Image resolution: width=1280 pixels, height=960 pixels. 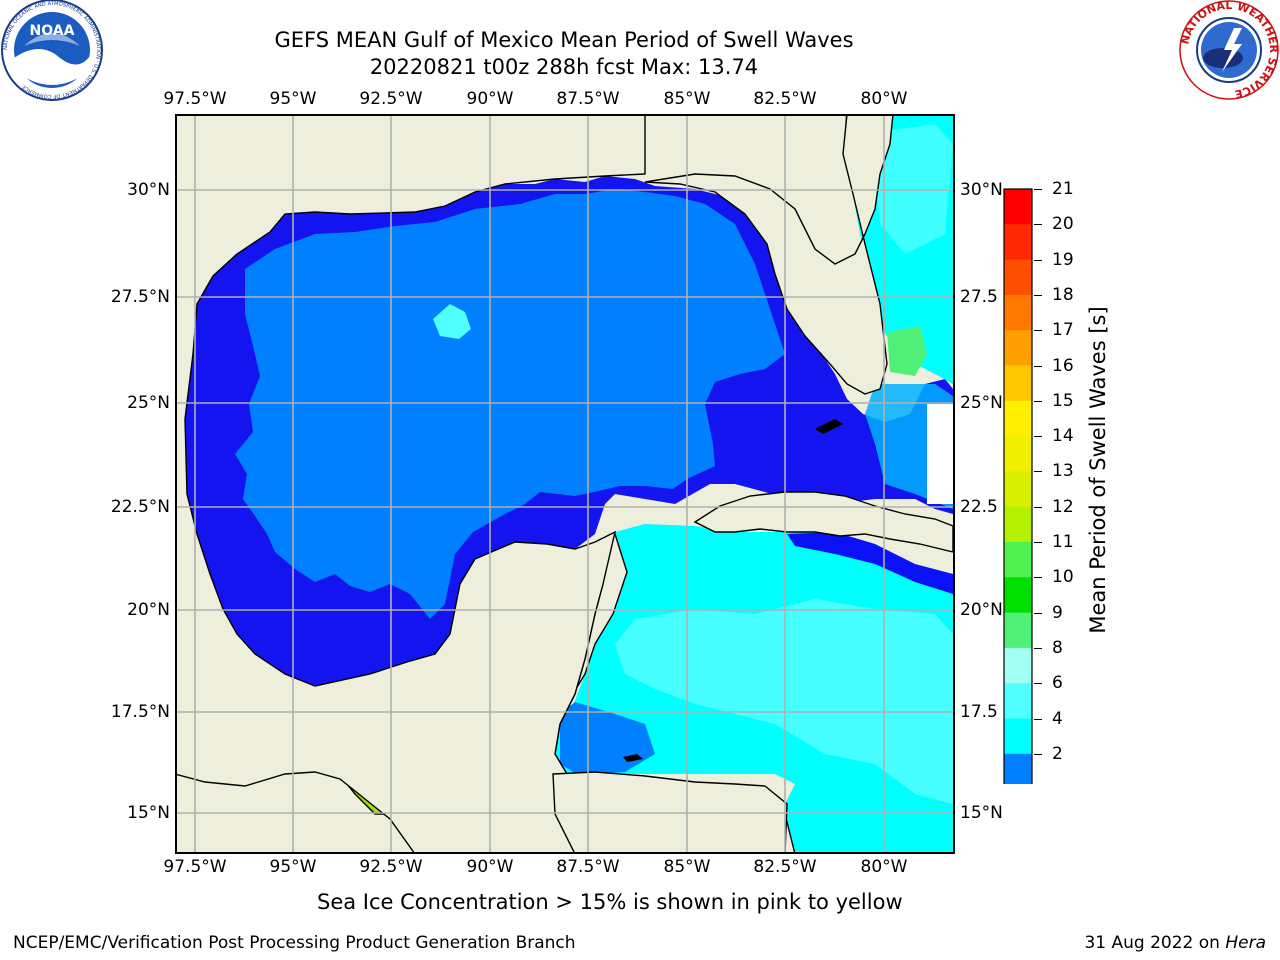 I want to click on lon-tick-top-8: 80°W, so click(x=884, y=99).